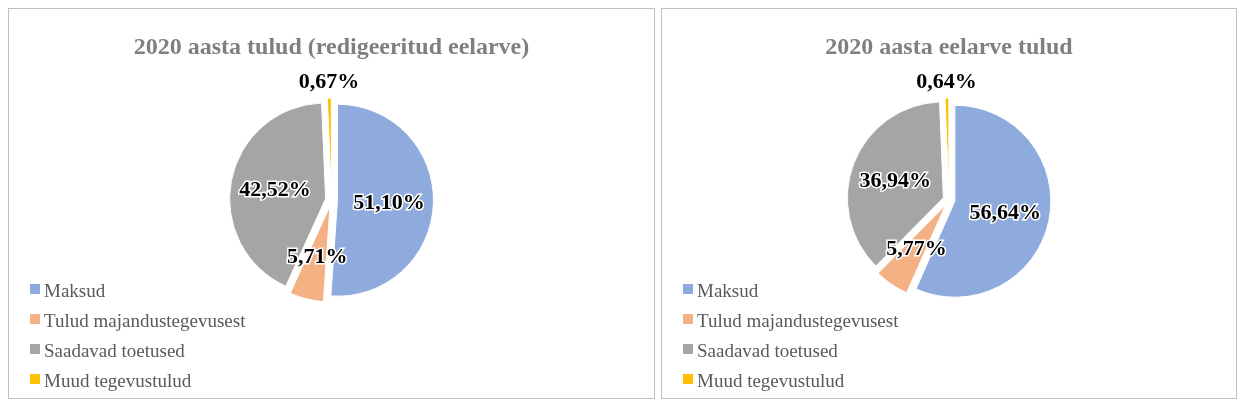  Describe the element at coordinates (317, 256) in the screenshot. I see `data-label: 5,71%` at that location.